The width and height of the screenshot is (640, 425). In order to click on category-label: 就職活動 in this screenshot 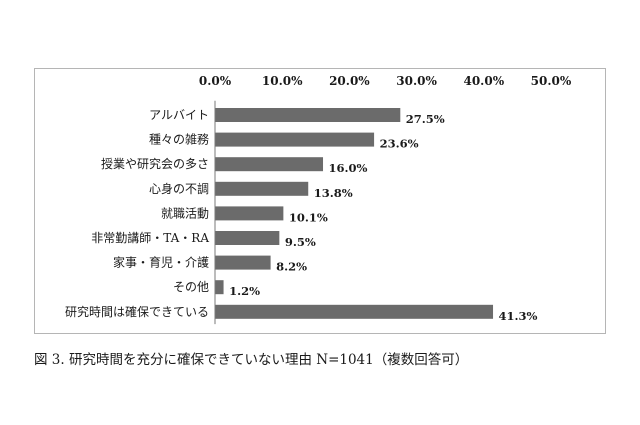, I will do `click(185, 213)`.